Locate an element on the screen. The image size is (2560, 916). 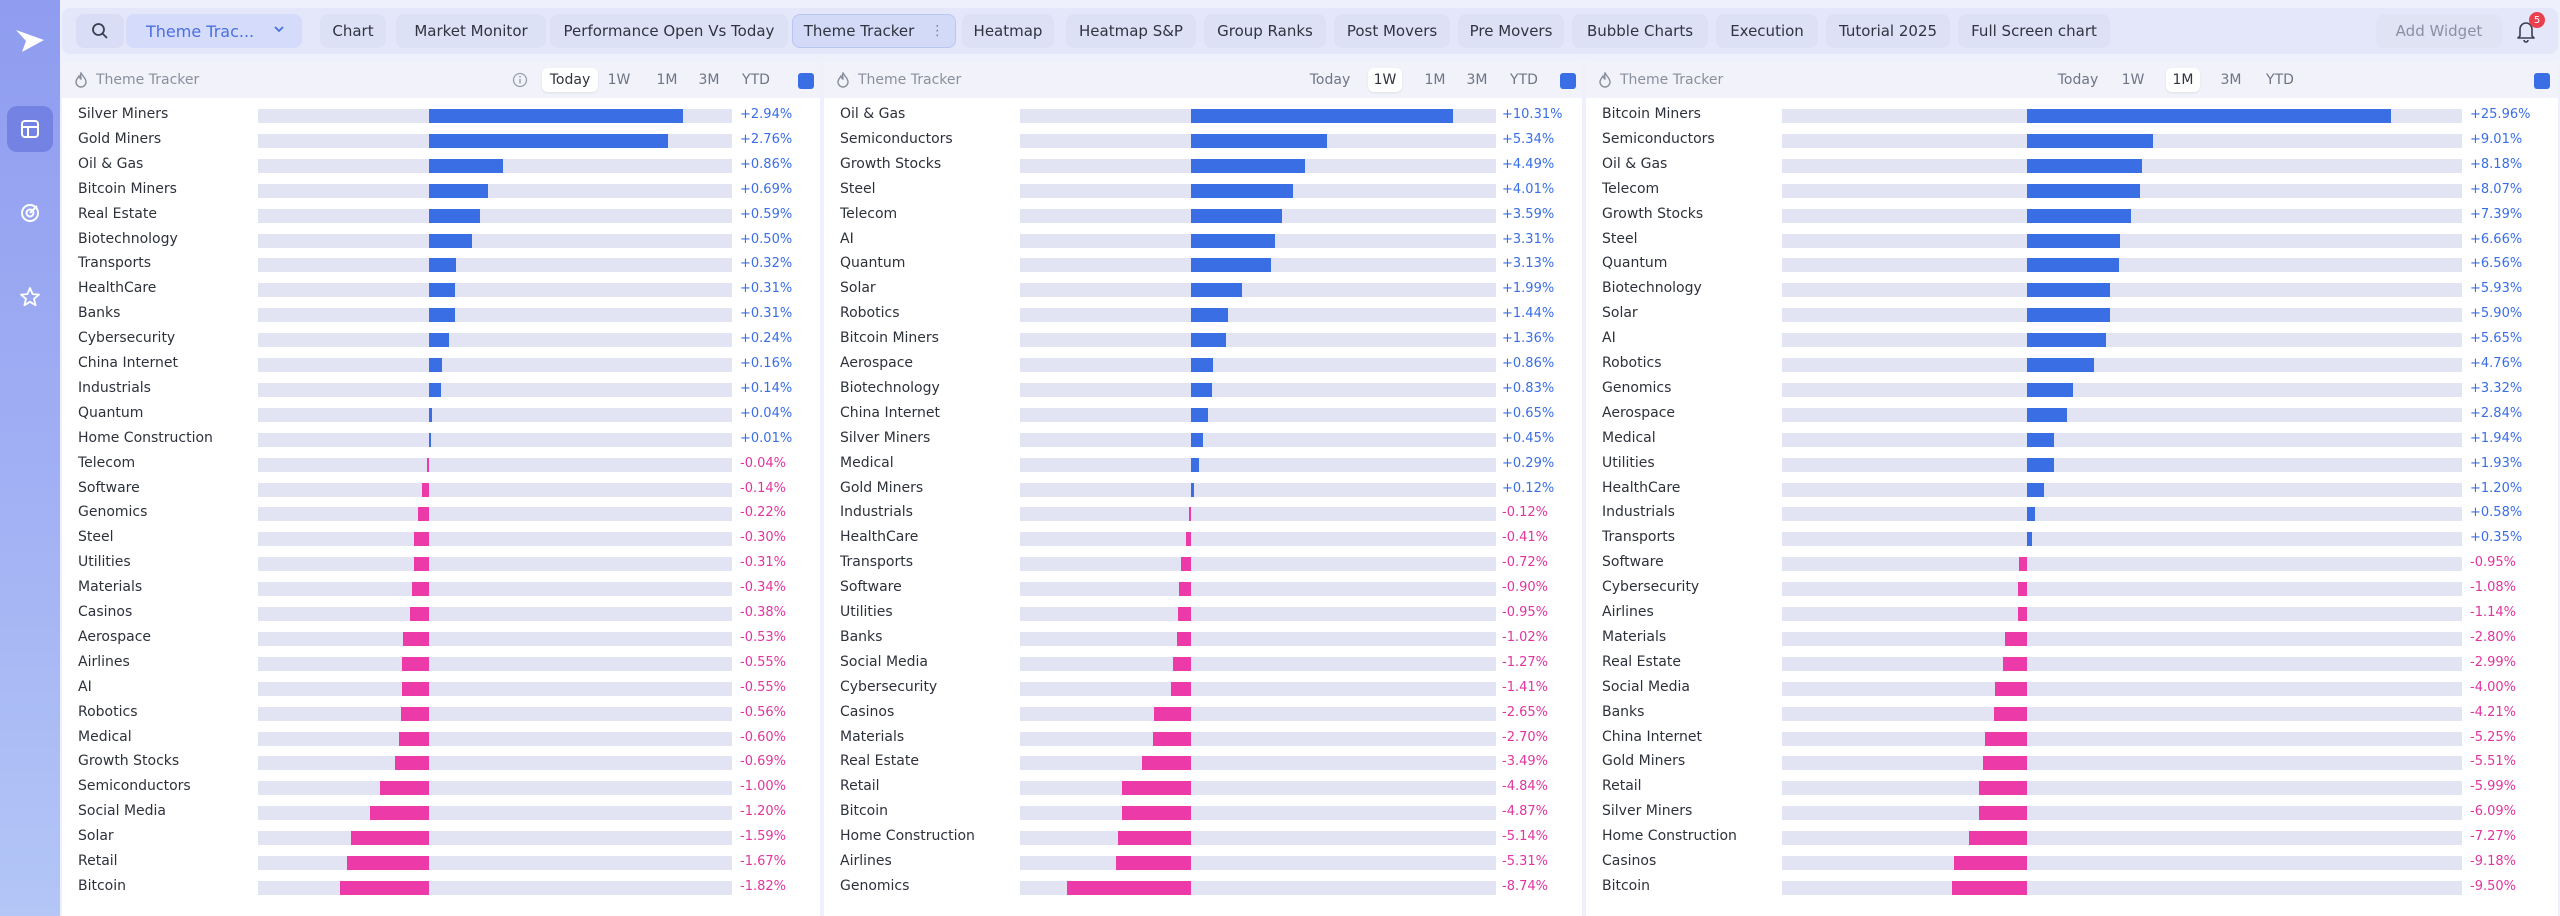
tab-performance-open-vs-today: Performance Open Vs Today is located at coordinates (669, 31).